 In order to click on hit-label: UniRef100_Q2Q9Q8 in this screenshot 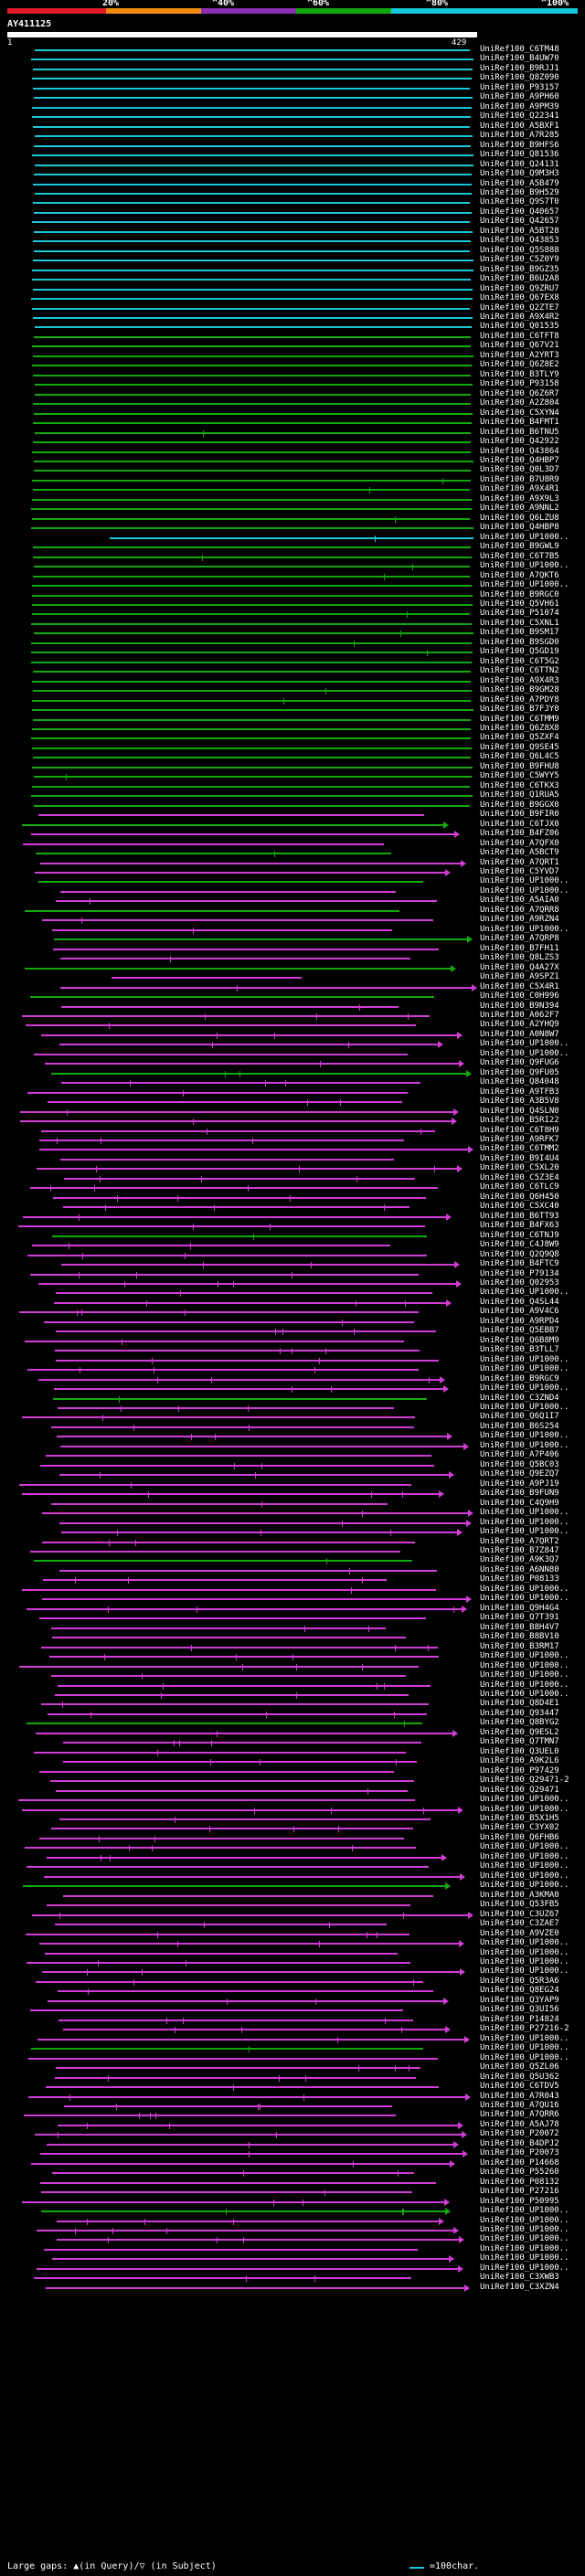, I will do `click(519, 1254)`.